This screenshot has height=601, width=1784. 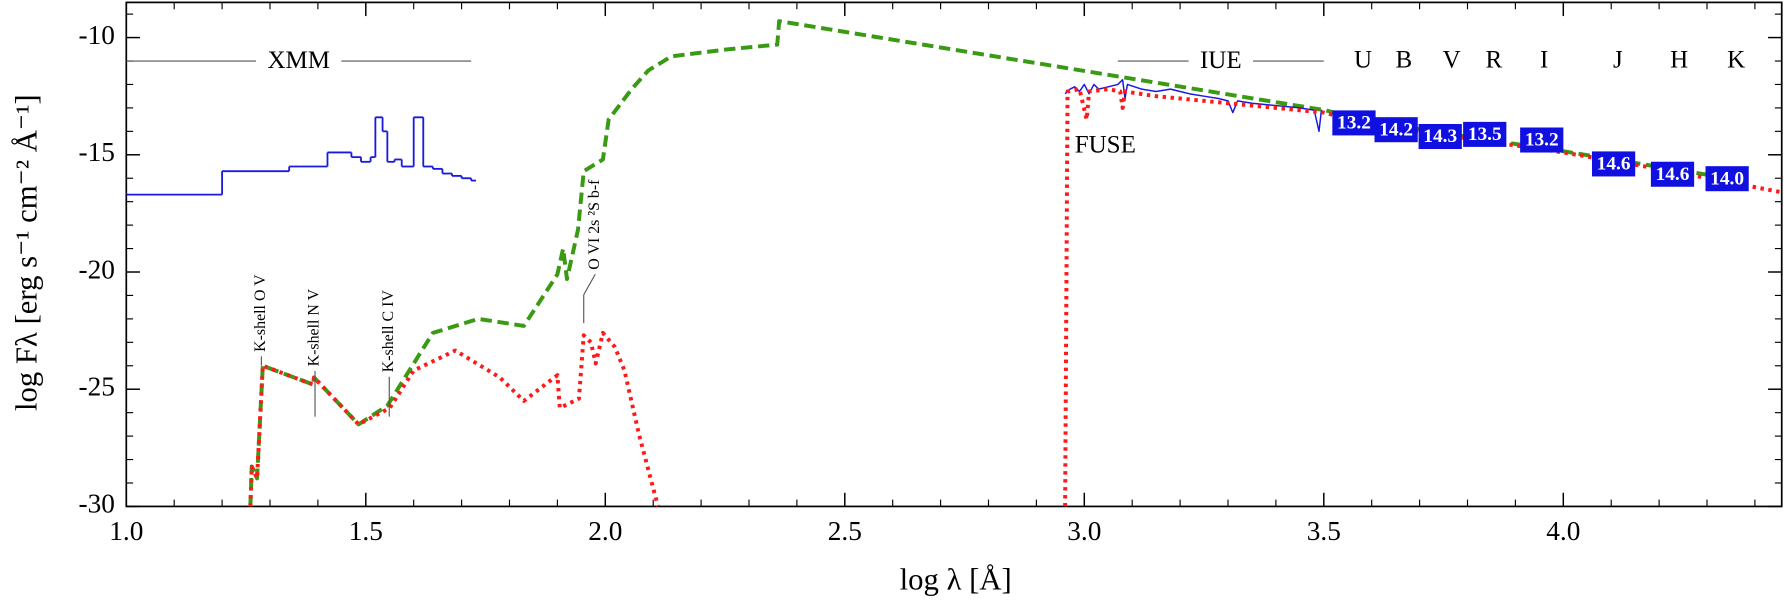 I want to click on band-label: I, so click(x=1544, y=59).